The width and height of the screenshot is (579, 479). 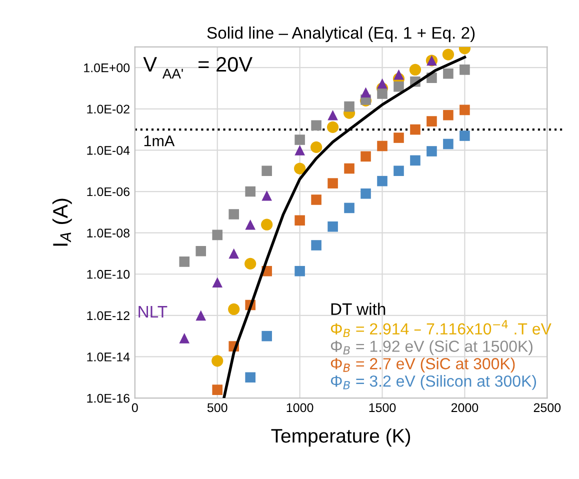 I want to click on legend-title: DT with, so click(x=358, y=309).